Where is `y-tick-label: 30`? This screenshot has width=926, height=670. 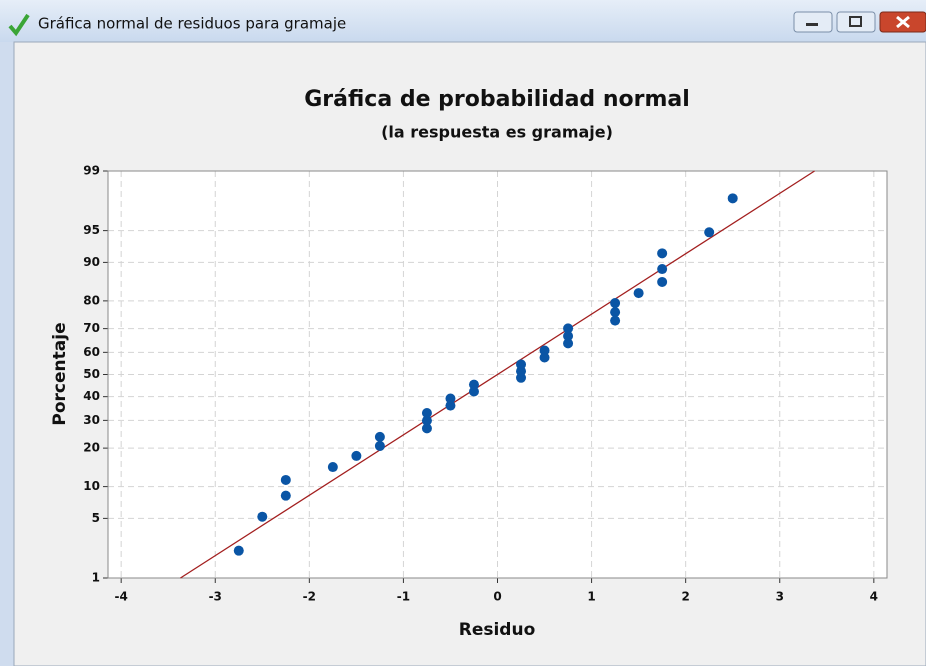
y-tick-label: 30 is located at coordinates (91, 420).